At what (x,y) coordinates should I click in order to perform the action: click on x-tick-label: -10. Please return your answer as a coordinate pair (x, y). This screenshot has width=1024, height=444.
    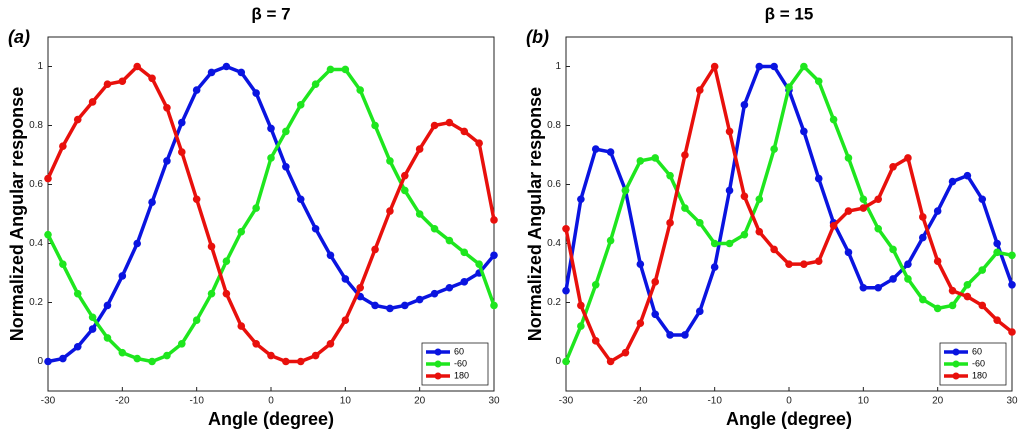
    Looking at the image, I should click on (714, 401).